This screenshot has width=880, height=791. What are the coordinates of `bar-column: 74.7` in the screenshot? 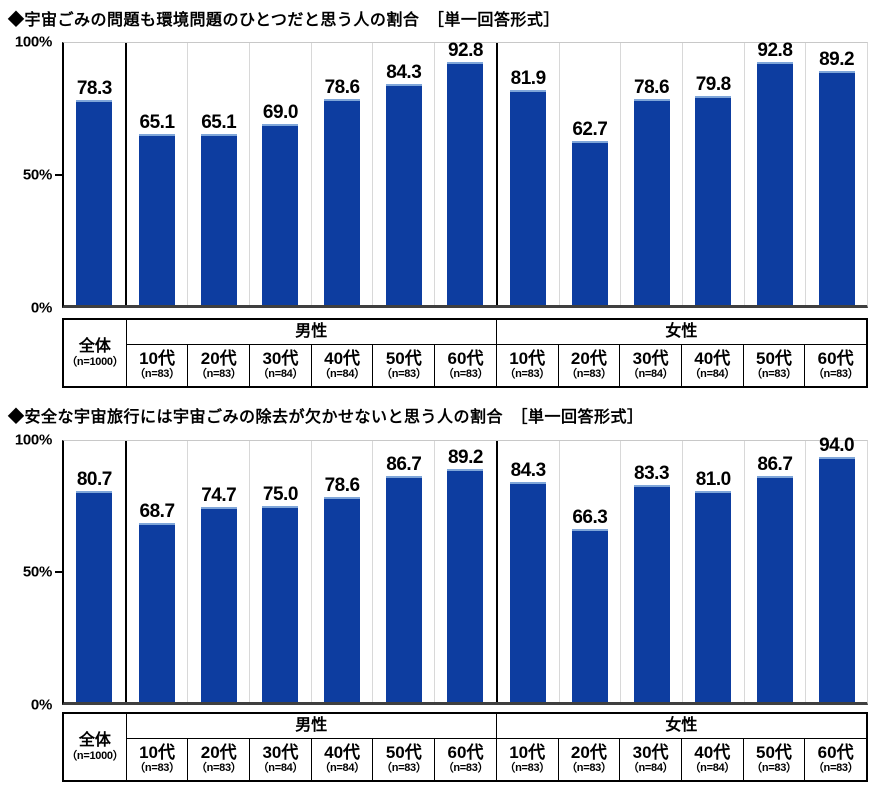 It's located at (219, 571).